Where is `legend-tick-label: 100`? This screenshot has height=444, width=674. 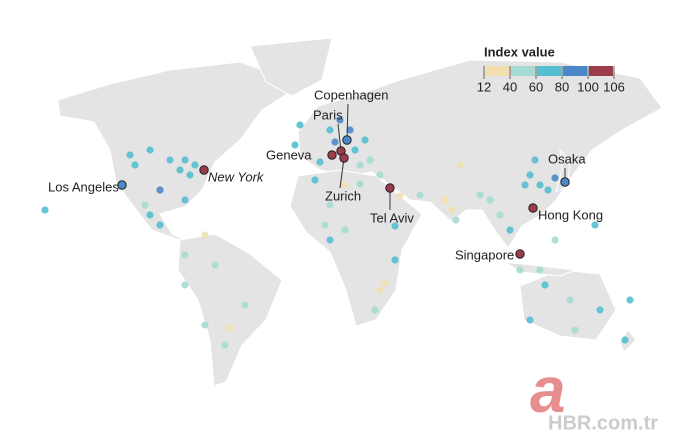 legend-tick-label: 100 is located at coordinates (588, 86).